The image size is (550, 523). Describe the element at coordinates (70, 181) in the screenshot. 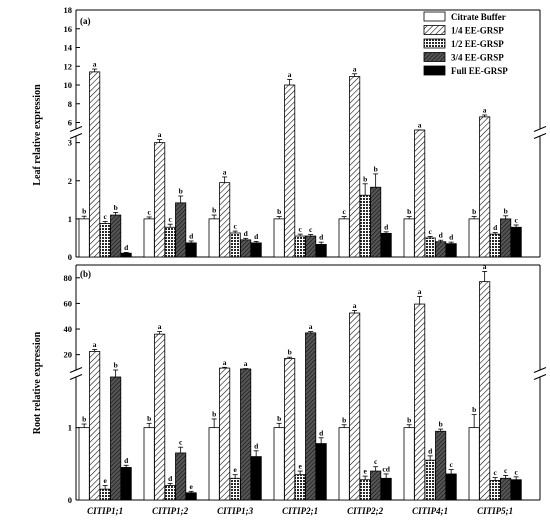

I see `y-tick-label: 2` at that location.